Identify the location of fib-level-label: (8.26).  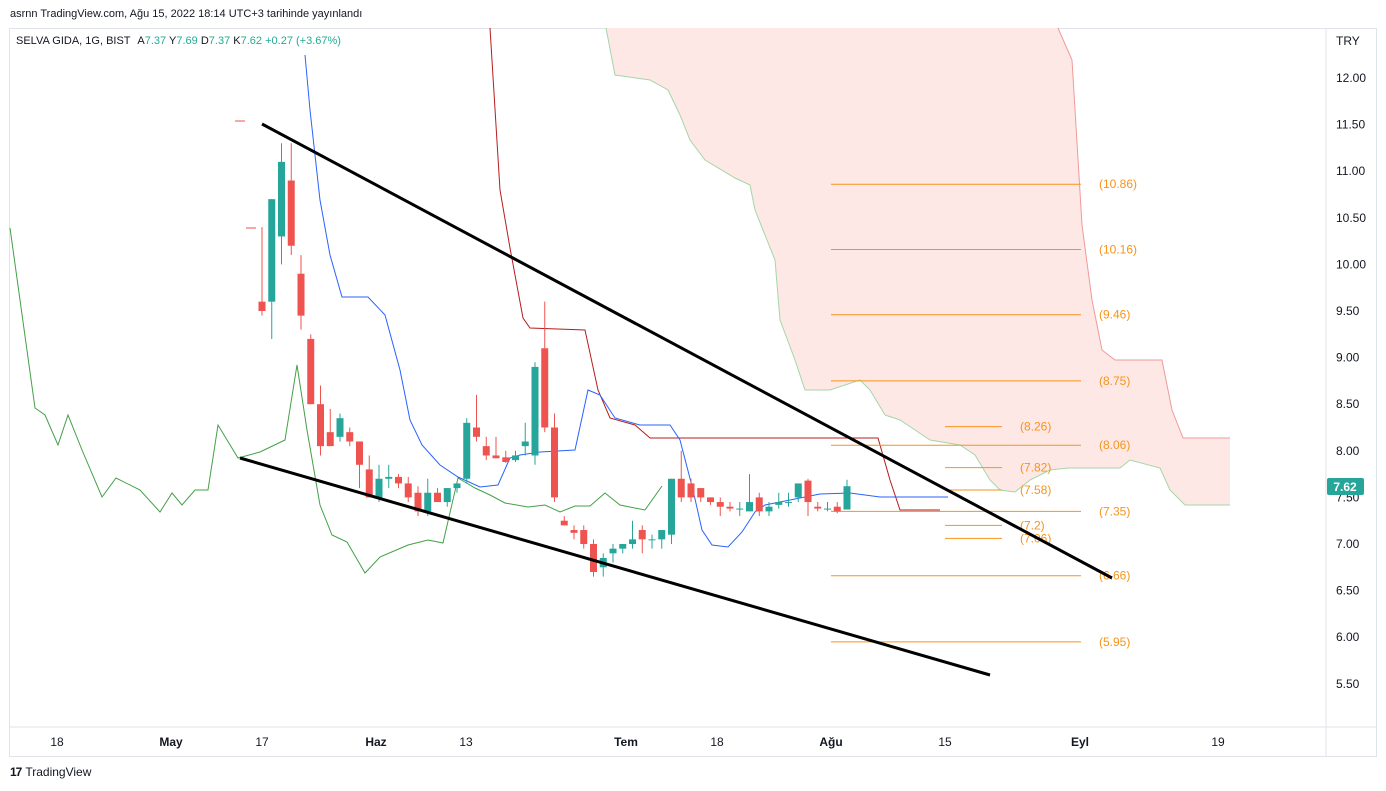
(1035, 427).